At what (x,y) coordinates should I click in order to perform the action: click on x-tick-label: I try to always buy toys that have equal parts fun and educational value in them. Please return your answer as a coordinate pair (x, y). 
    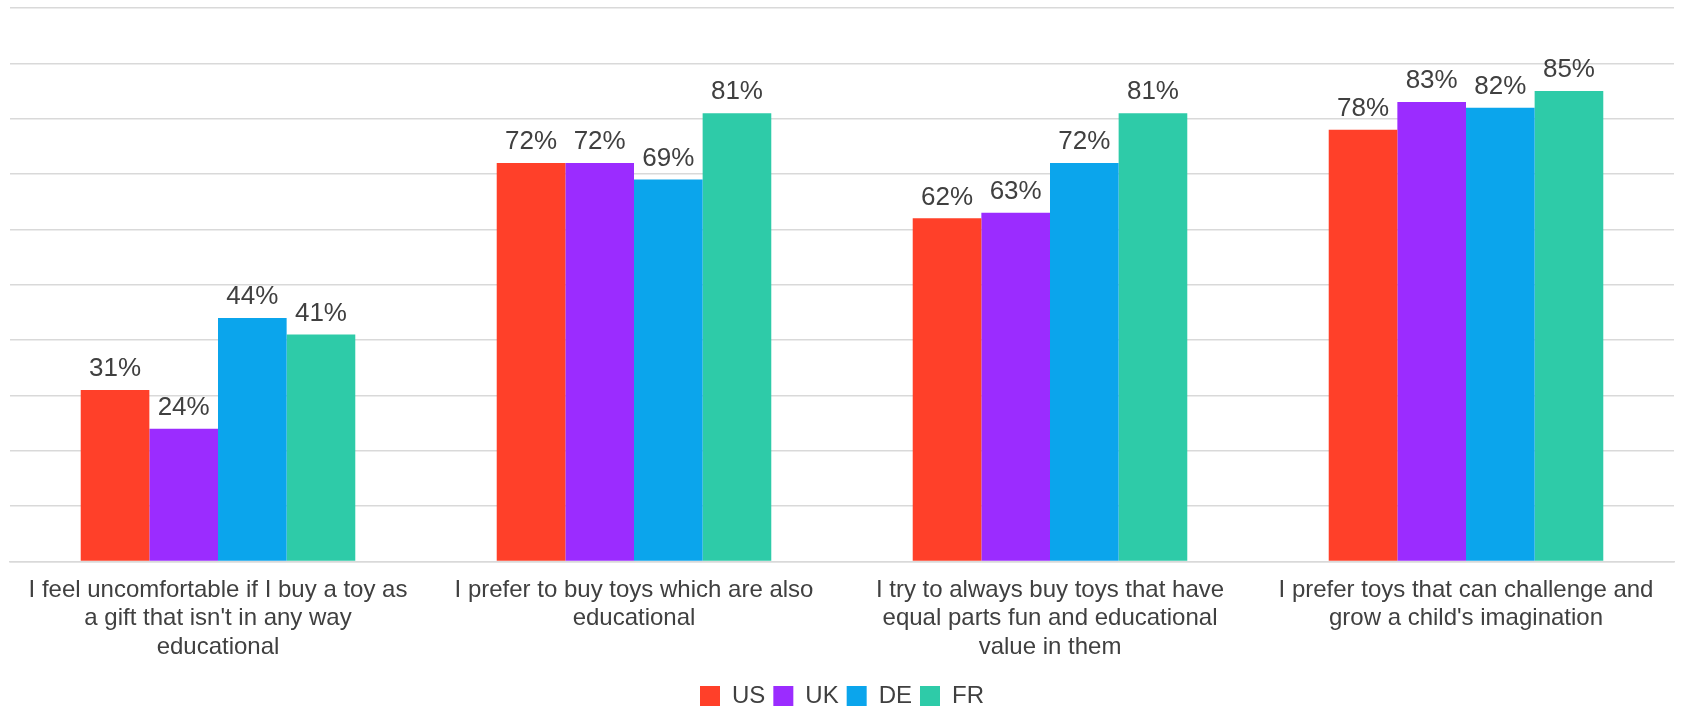
    Looking at the image, I should click on (1050, 617).